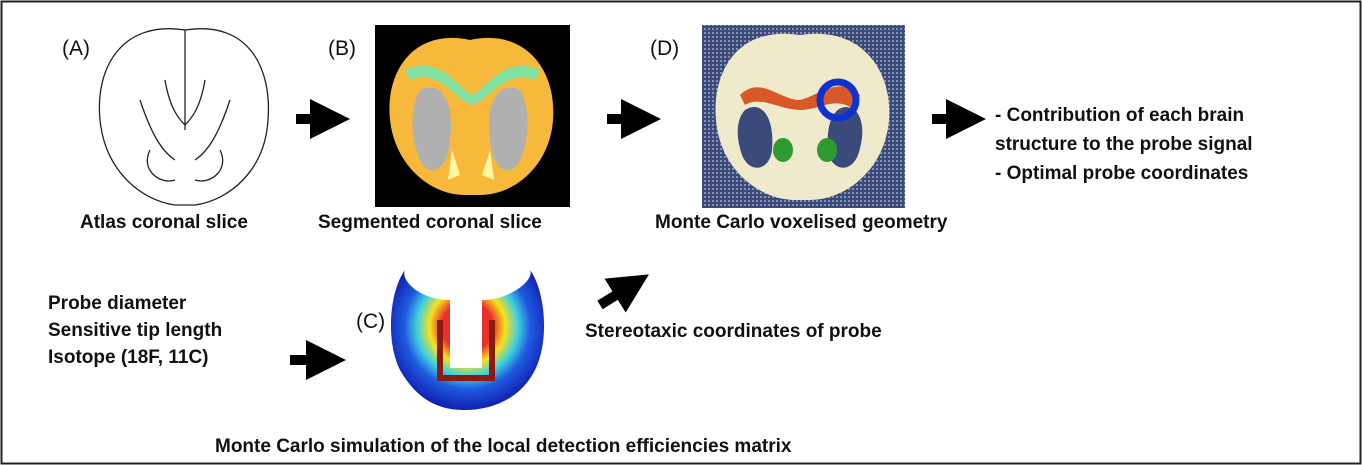 The height and width of the screenshot is (465, 1362). Describe the element at coordinates (135, 330) in the screenshot. I see `input-text: Sensitive tip length` at that location.